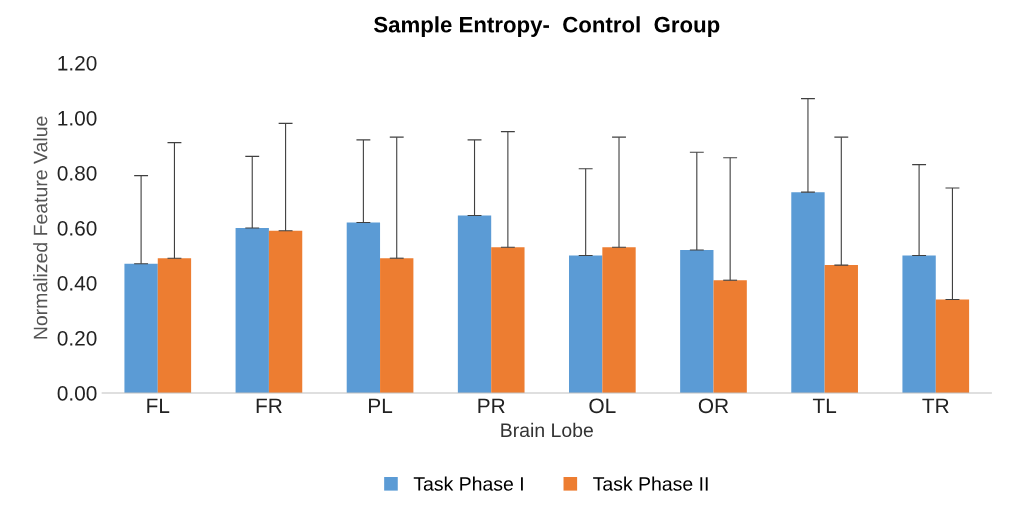 This screenshot has height=524, width=1022. Describe the element at coordinates (713, 406) in the screenshot. I see `x-tick-label: OR` at that location.